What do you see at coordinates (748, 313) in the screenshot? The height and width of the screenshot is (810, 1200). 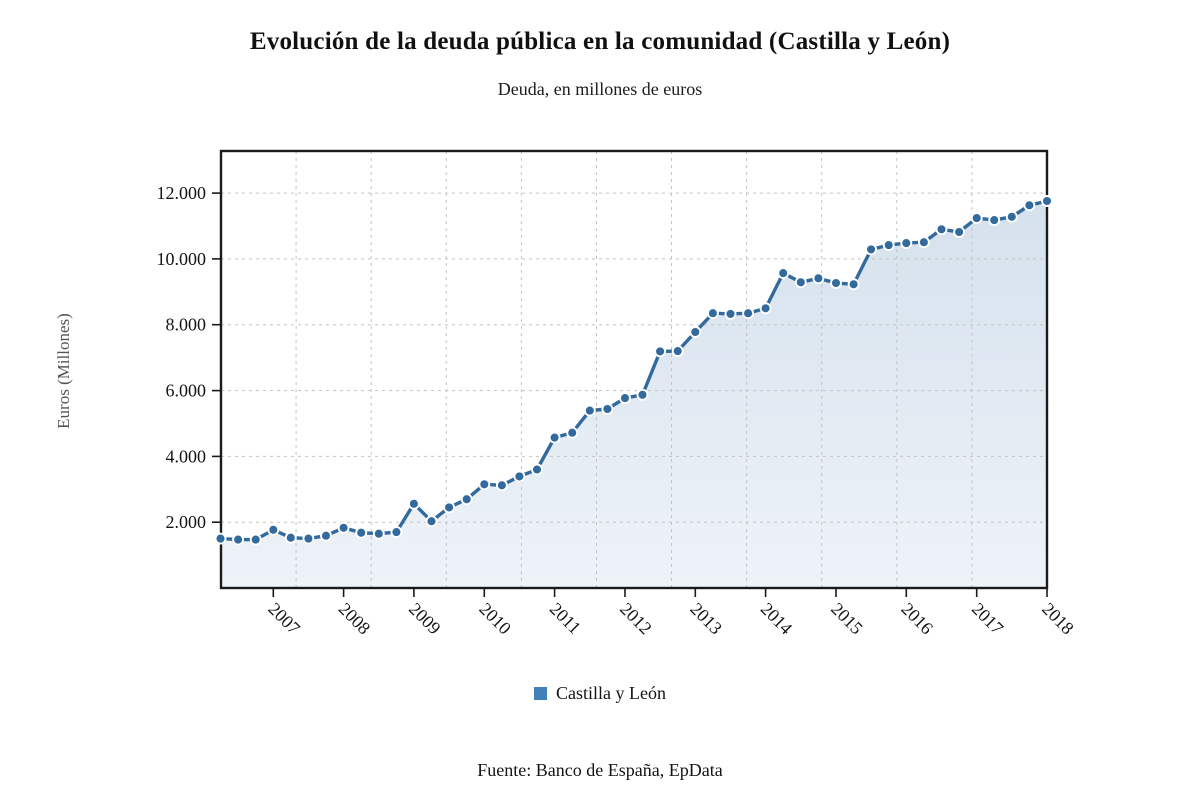 I see `data-point: 2013 T4: 8350` at bounding box center [748, 313].